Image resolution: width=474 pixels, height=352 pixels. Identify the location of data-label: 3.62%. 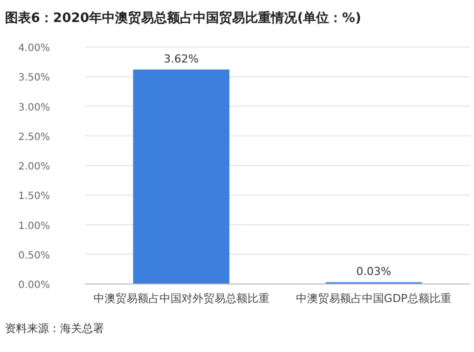
(181, 59).